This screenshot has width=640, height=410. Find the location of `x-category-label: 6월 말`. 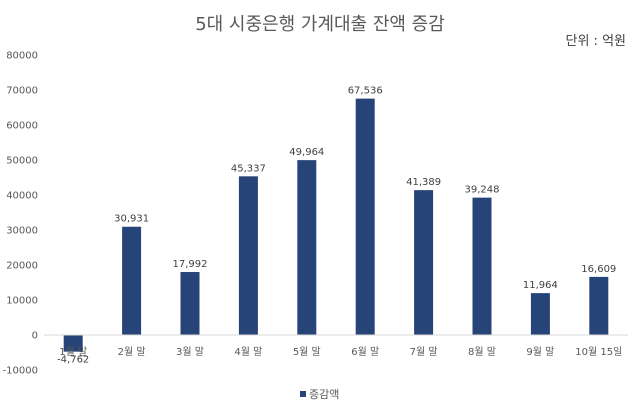

x-category-label: 6월 말 is located at coordinates (365, 352).